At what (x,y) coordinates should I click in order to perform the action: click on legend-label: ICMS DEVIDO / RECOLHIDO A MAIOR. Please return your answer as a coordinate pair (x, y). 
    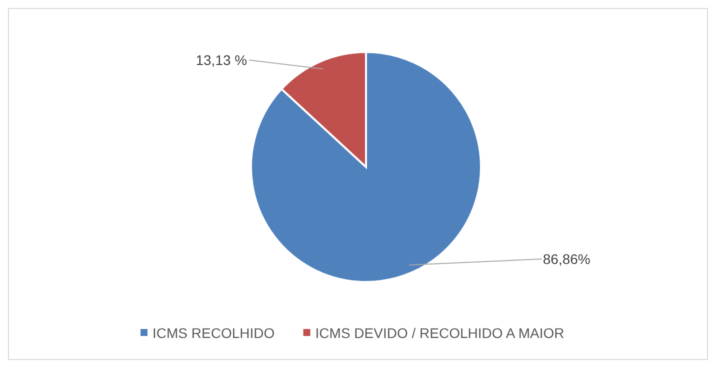
    Looking at the image, I should click on (439, 333).